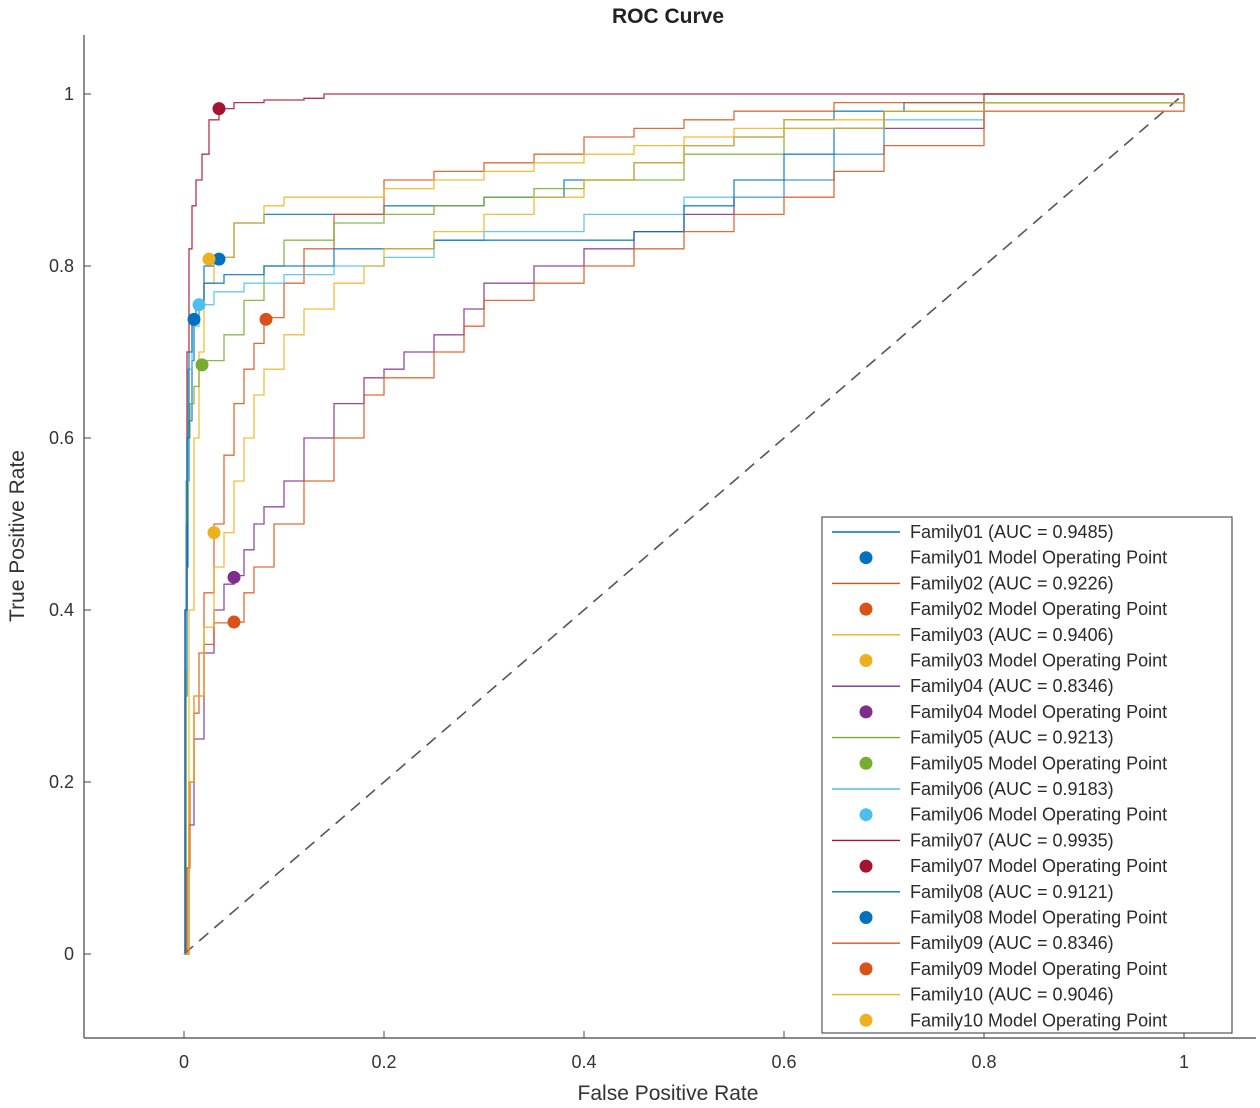  Describe the element at coordinates (61, 266) in the screenshot. I see `y-tick-label: 0.8` at that location.